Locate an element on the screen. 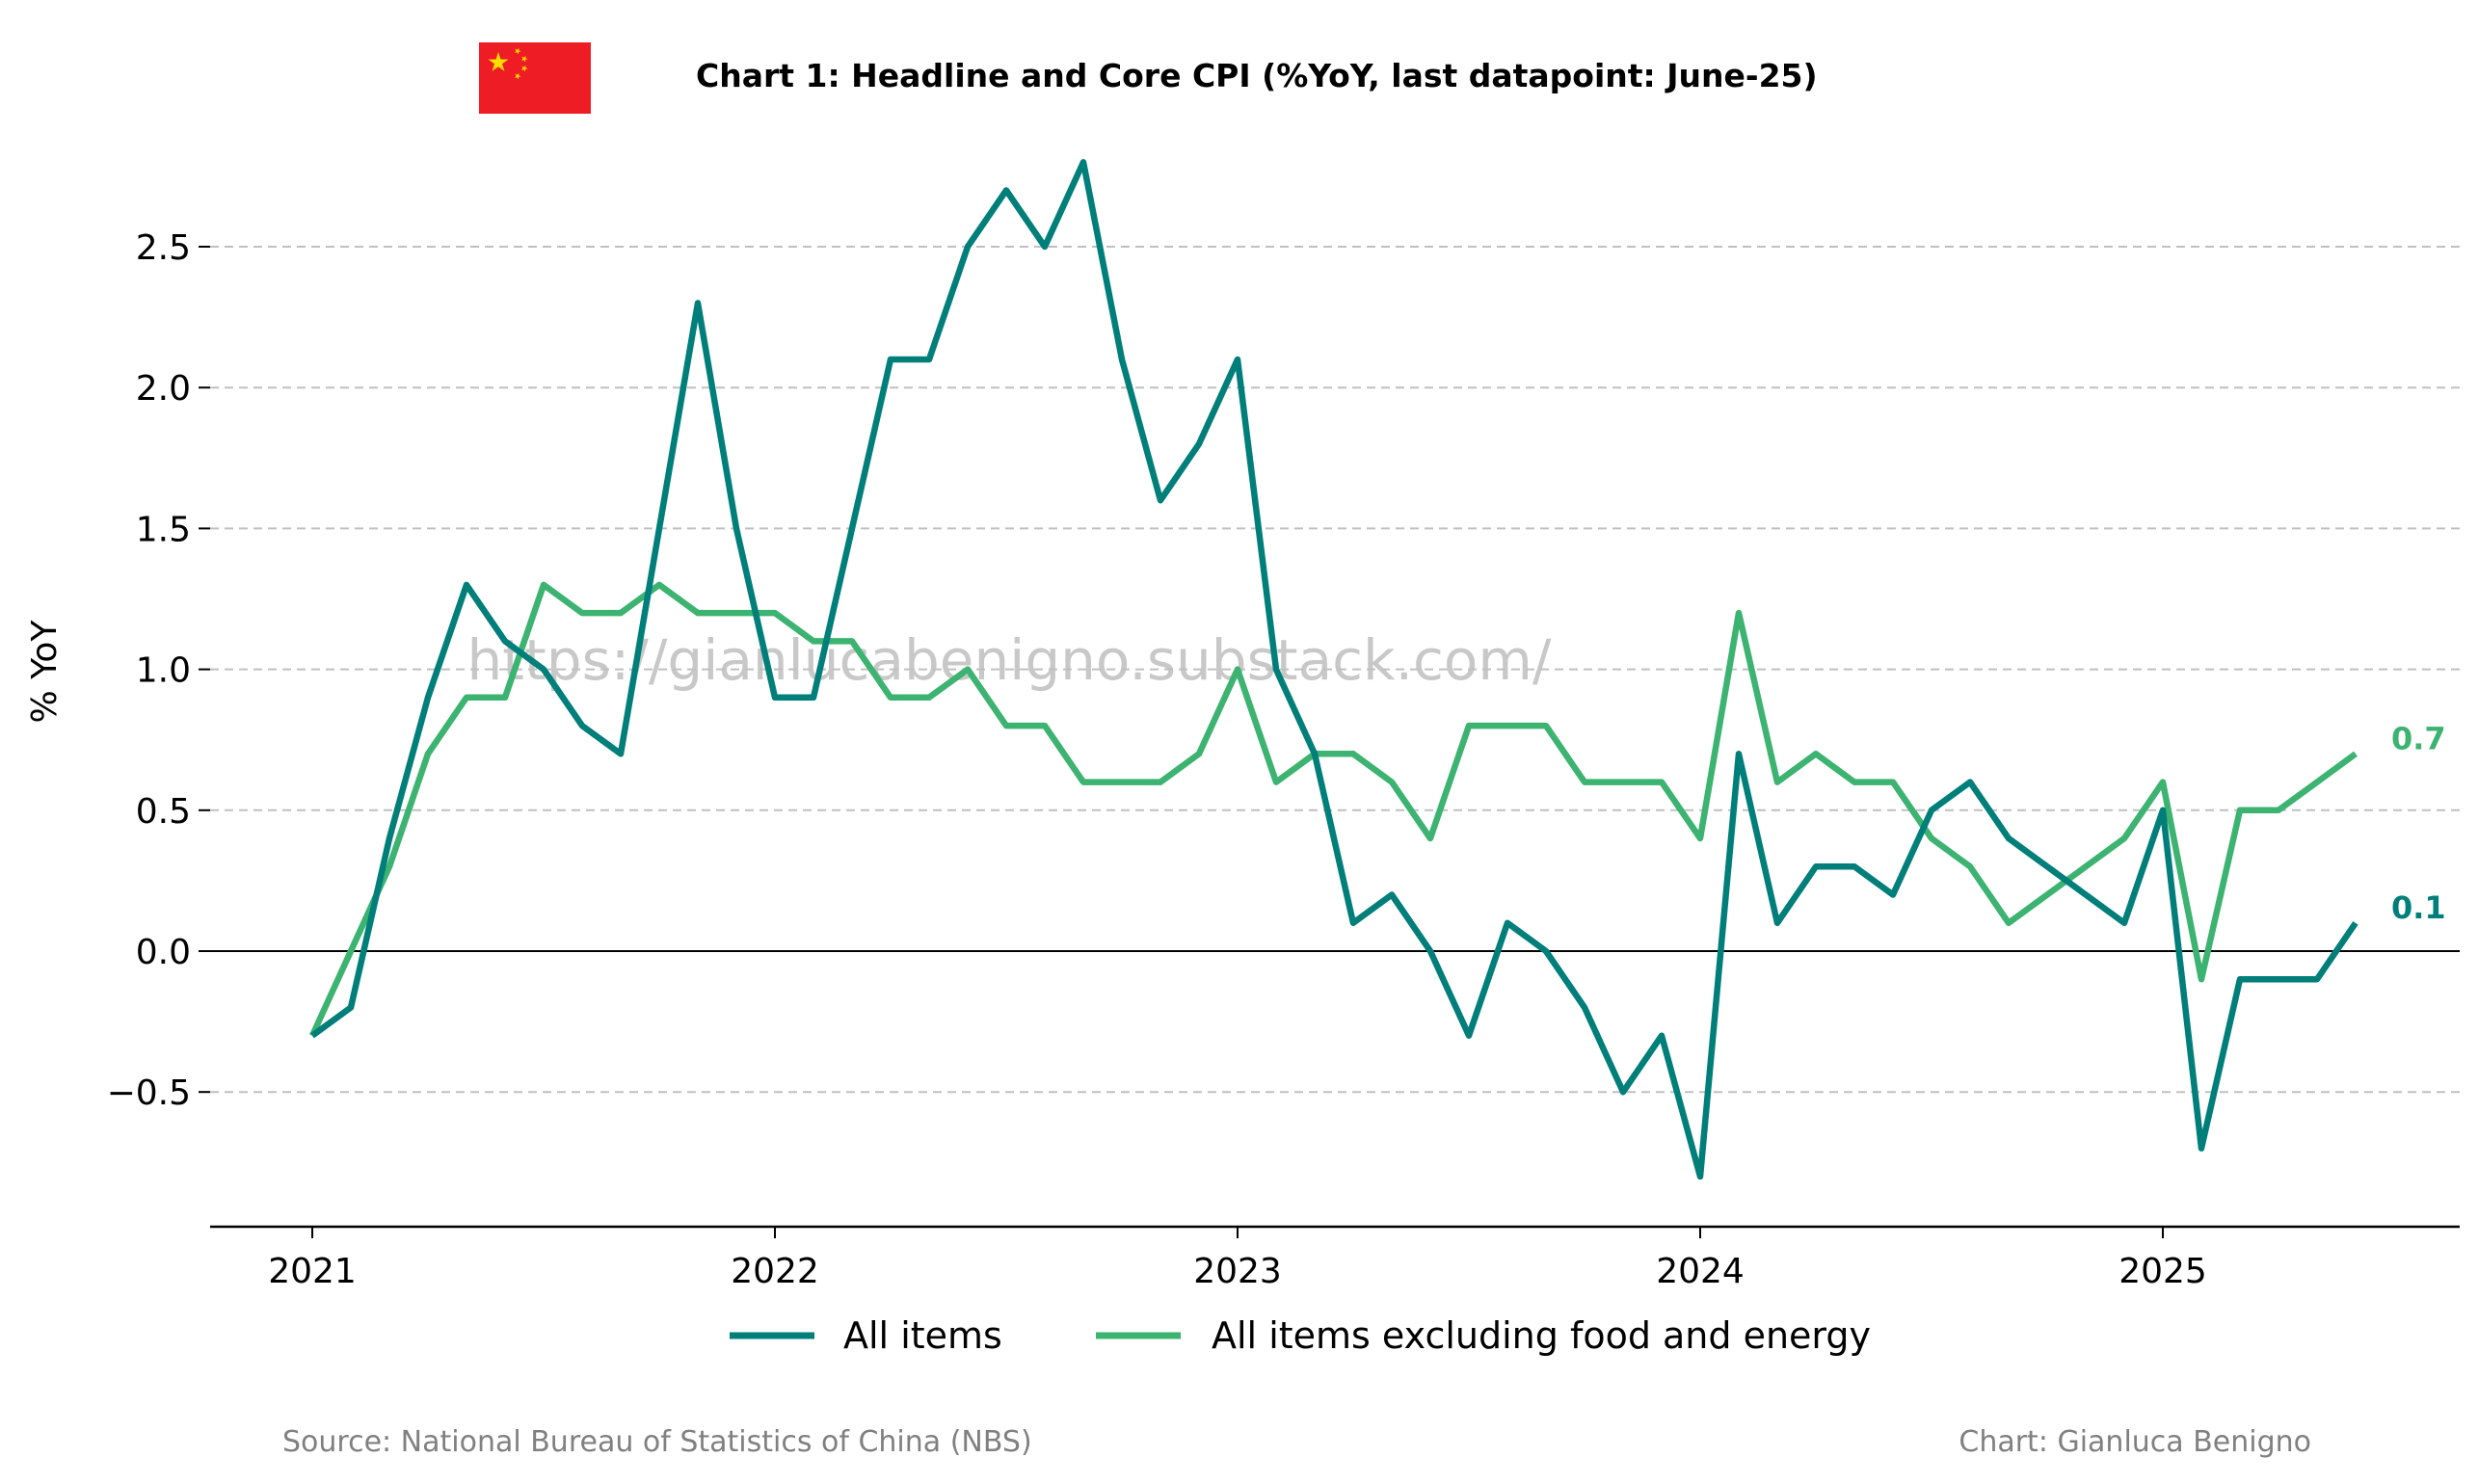  x-axis-ticks: 2021 2022 2023 2024 2025 is located at coordinates (1238, 1259).